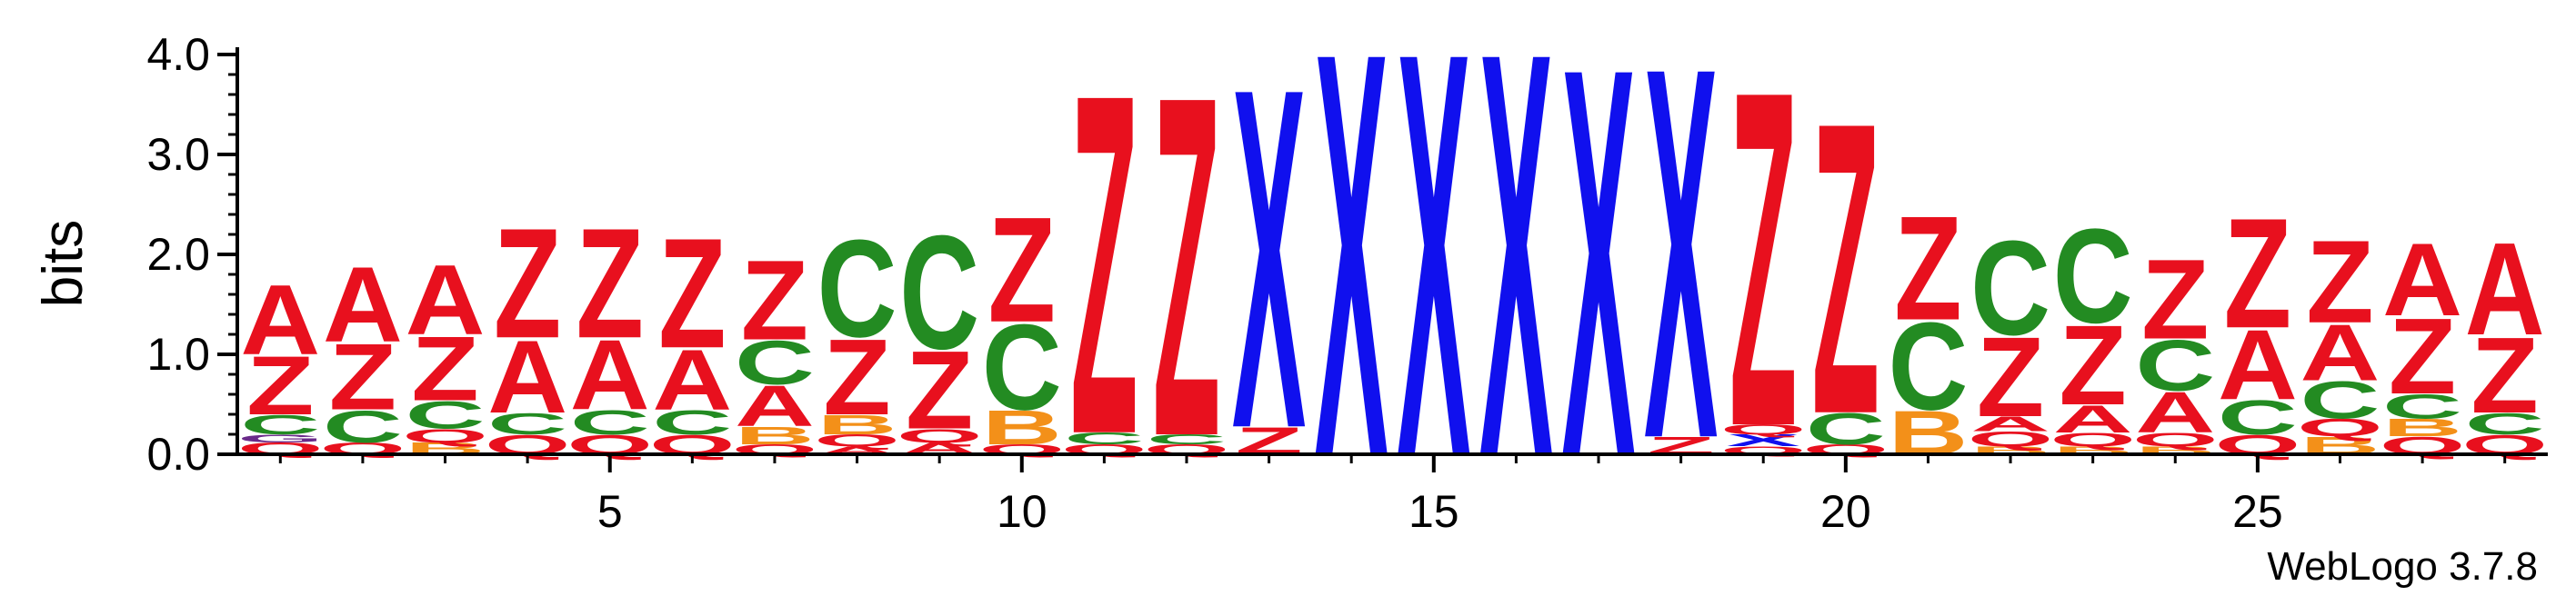  Describe the element at coordinates (2505, 289) in the screenshot. I see `glyph-a-pos-28: A` at that location.